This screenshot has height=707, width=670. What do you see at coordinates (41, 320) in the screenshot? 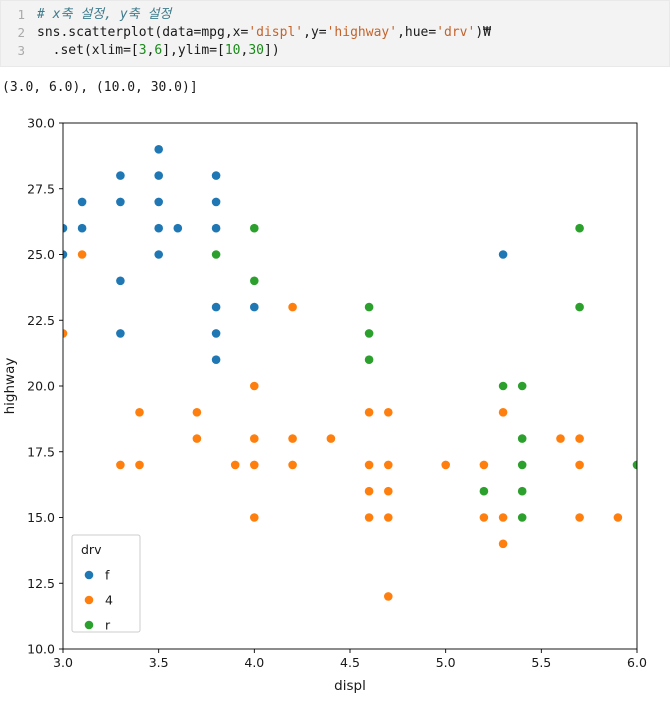
I see `y-tick-label: 22.5` at bounding box center [41, 320].